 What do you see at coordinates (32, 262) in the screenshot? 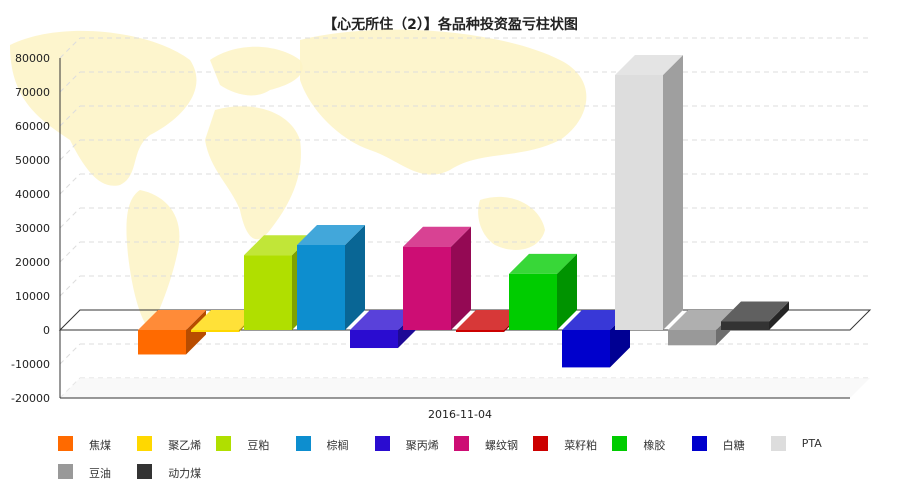
I see `y-tick-label: 20000` at bounding box center [32, 262].